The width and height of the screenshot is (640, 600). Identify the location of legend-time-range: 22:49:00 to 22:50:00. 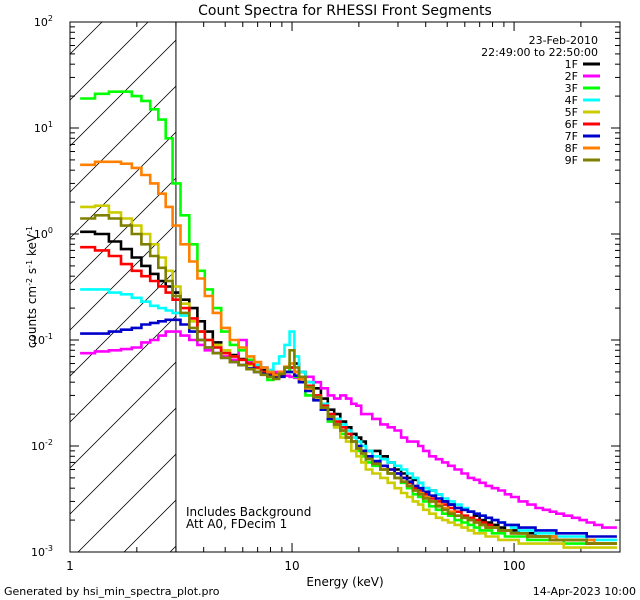
(539, 52).